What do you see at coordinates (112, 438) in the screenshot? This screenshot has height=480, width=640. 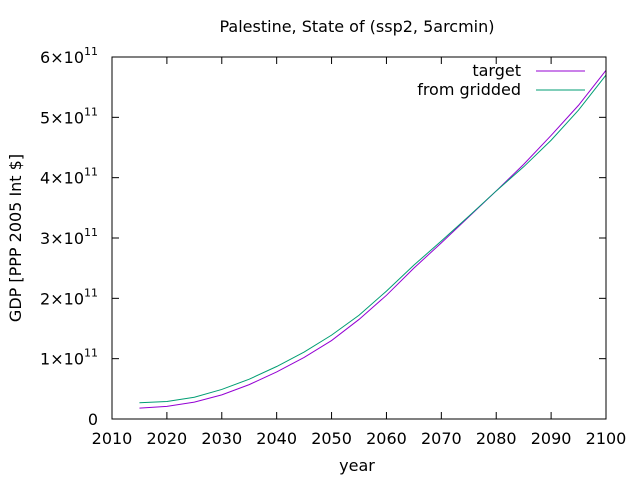 I see `x-tick-label: 2010` at bounding box center [112, 438].